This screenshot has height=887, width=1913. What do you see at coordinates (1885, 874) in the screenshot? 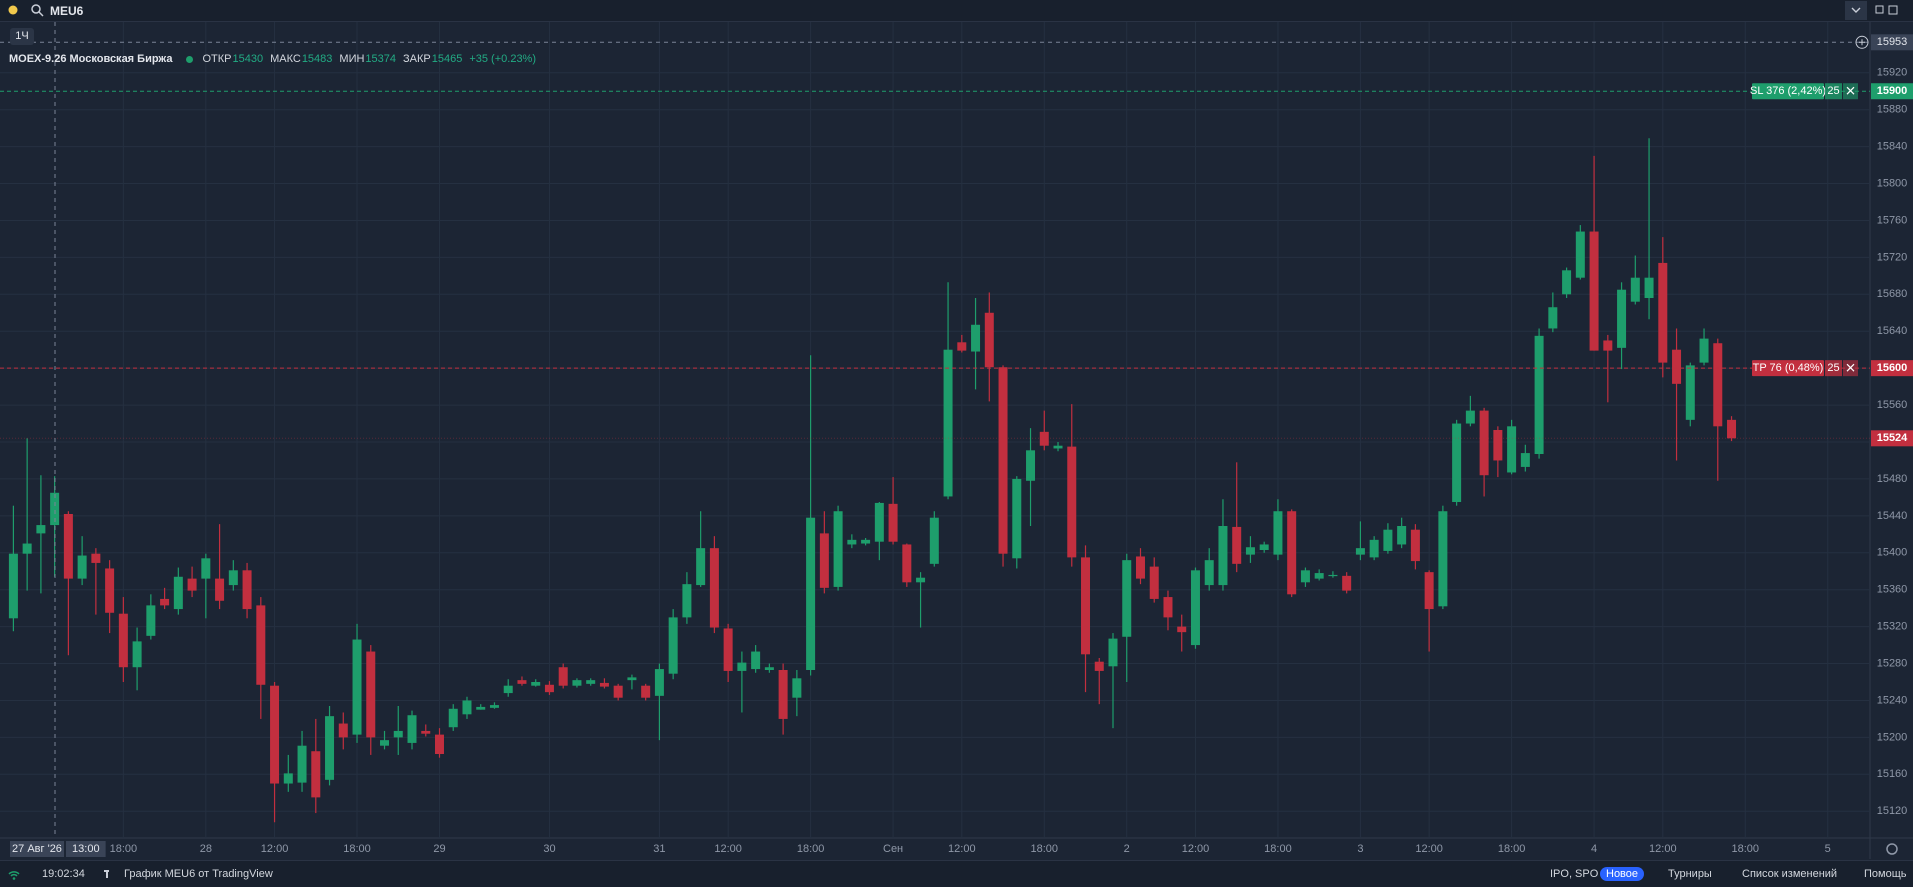
I see `footer-link: Помощь` at bounding box center [1885, 874].